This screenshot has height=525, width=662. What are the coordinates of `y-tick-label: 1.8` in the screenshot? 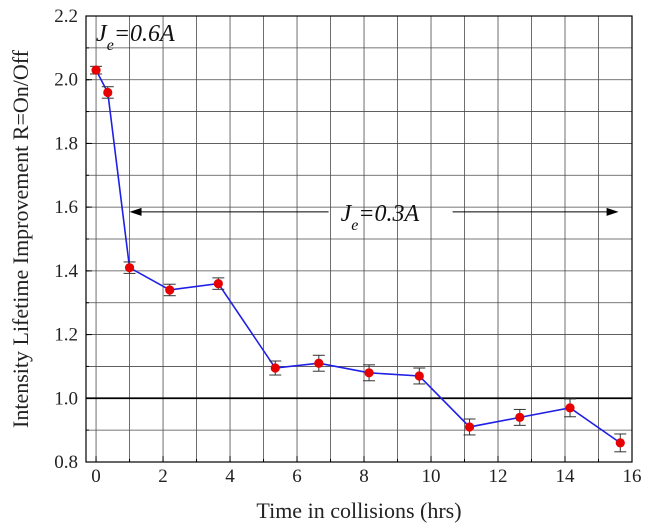 It's located at (66, 143).